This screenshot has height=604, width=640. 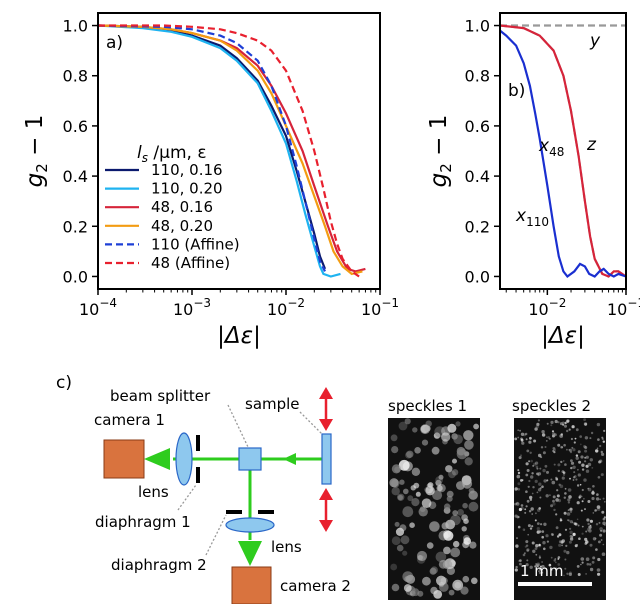 I want to click on legend-entry: 48, 0.20, so click(x=182, y=226).